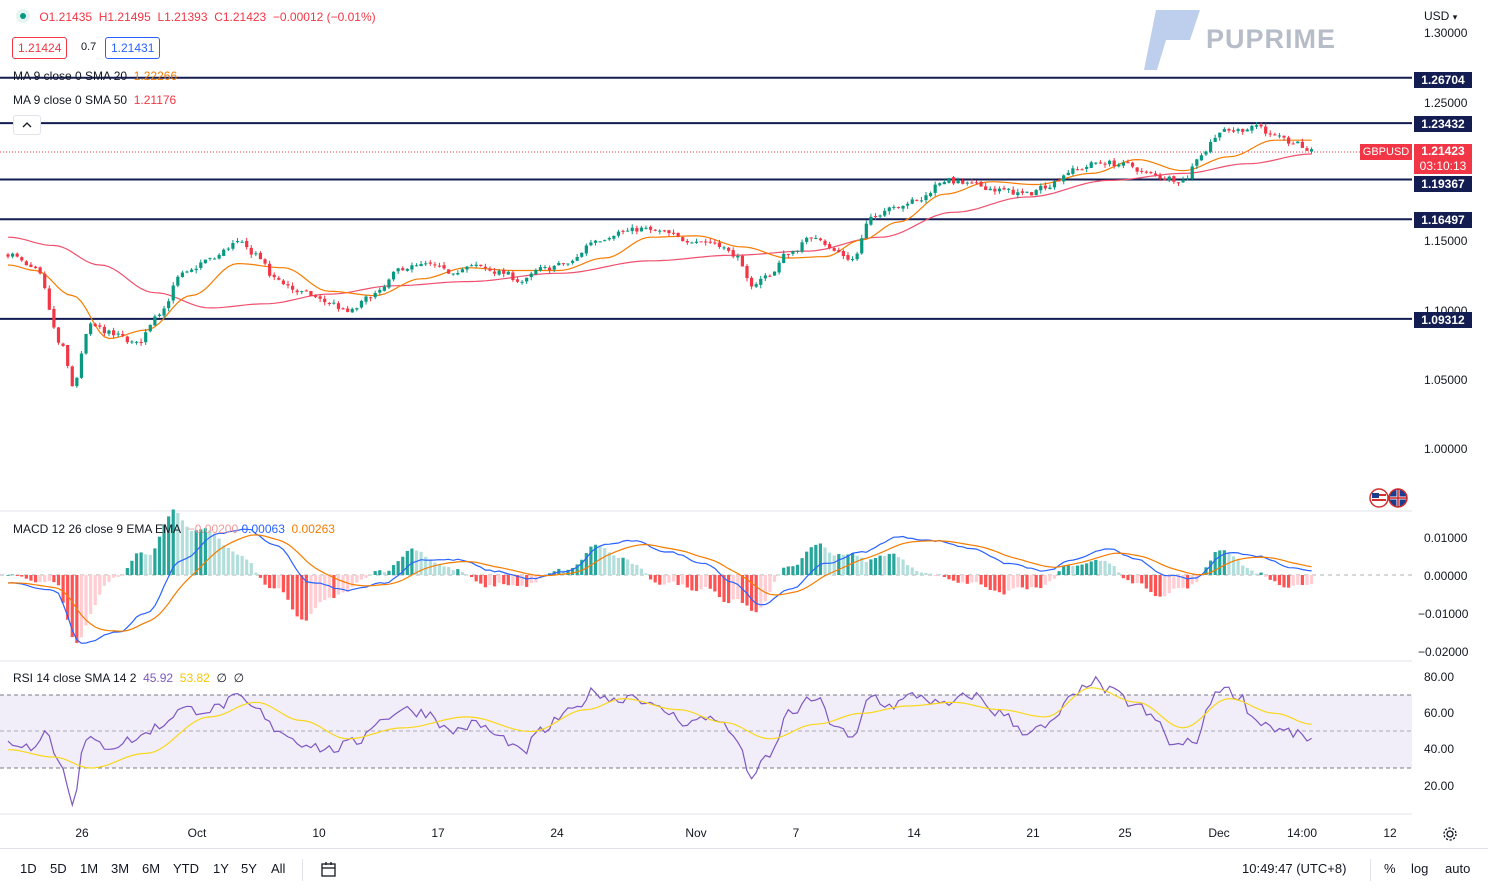  What do you see at coordinates (796, 833) in the screenshot?
I see `time-tick: 7` at bounding box center [796, 833].